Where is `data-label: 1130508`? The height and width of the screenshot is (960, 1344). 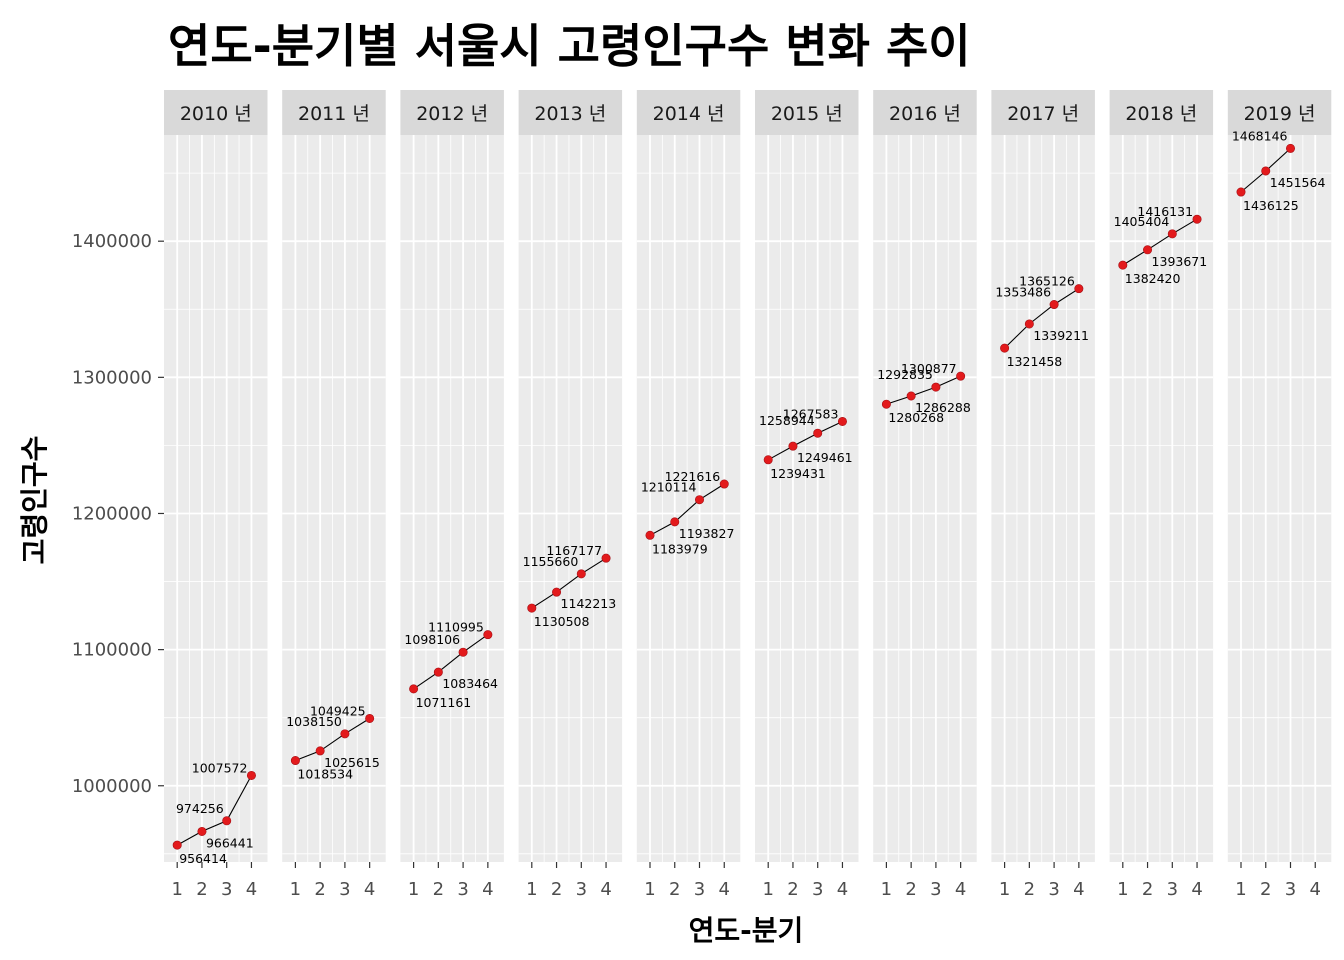 data-label: 1130508 is located at coordinates (562, 621).